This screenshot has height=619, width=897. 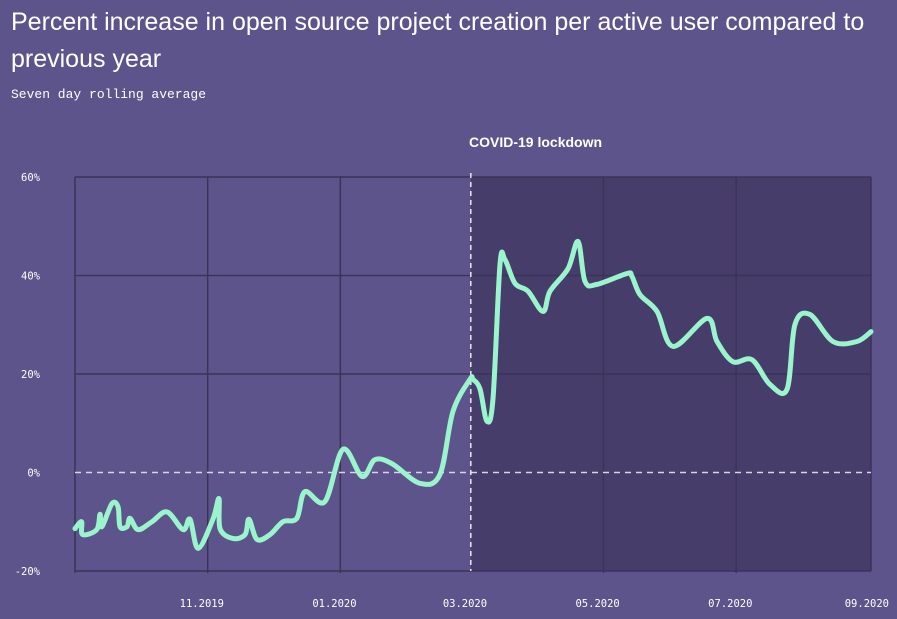 I want to click on y-tick-label: -20%, so click(x=28, y=572).